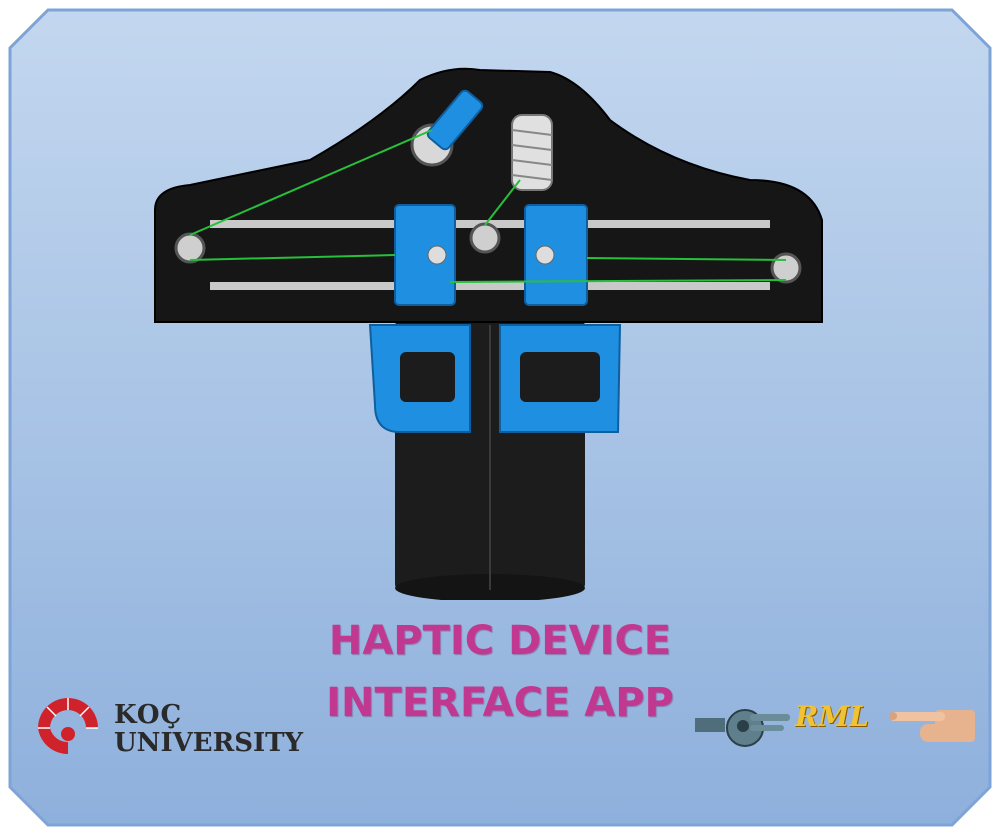 The image size is (1000, 835). Describe the element at coordinates (786, 268) in the screenshot. I see `pulley-right` at that location.